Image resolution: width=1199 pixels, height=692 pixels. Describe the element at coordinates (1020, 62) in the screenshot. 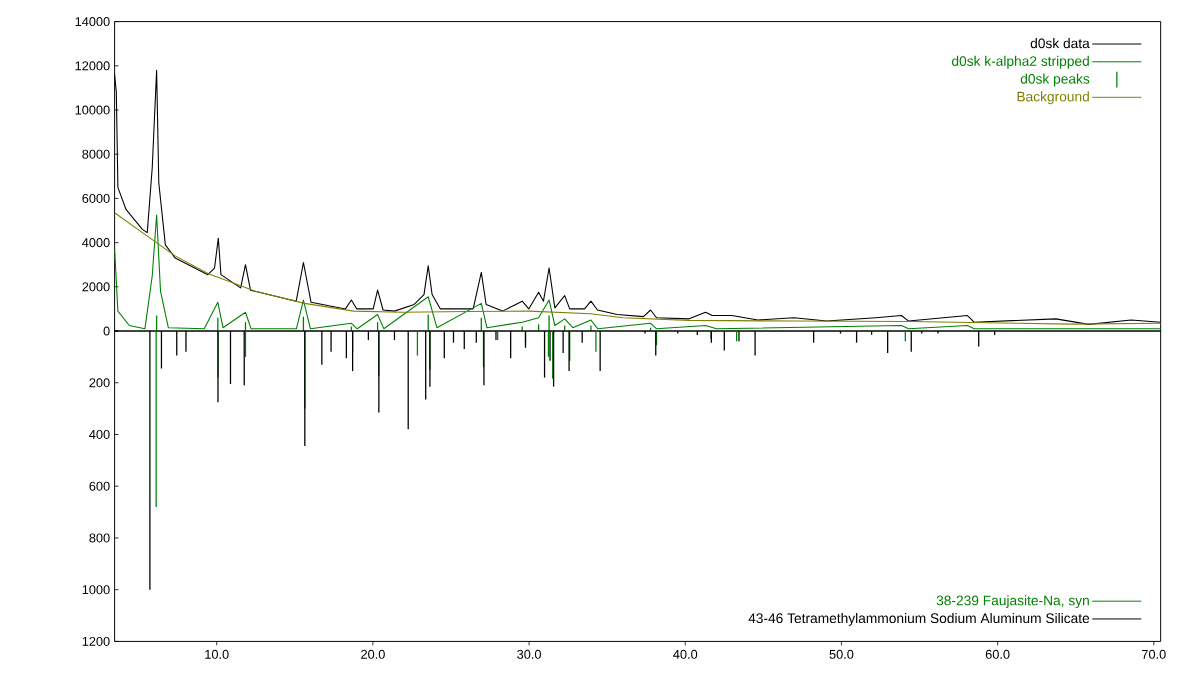

I see `legend-label: d0sk k-alpha2 stripped` at that location.